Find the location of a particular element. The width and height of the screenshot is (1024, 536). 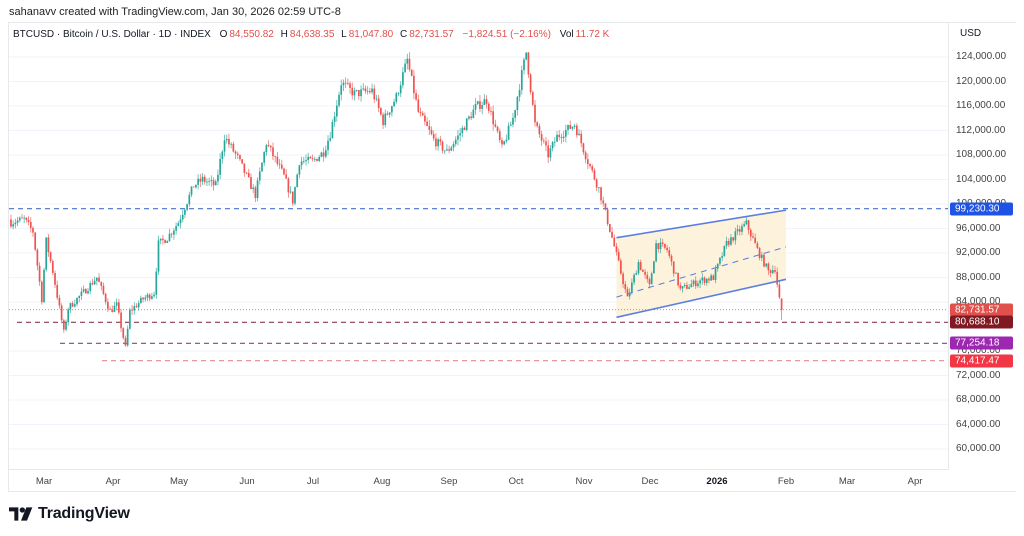

time-axis is located at coordinates (478, 480).